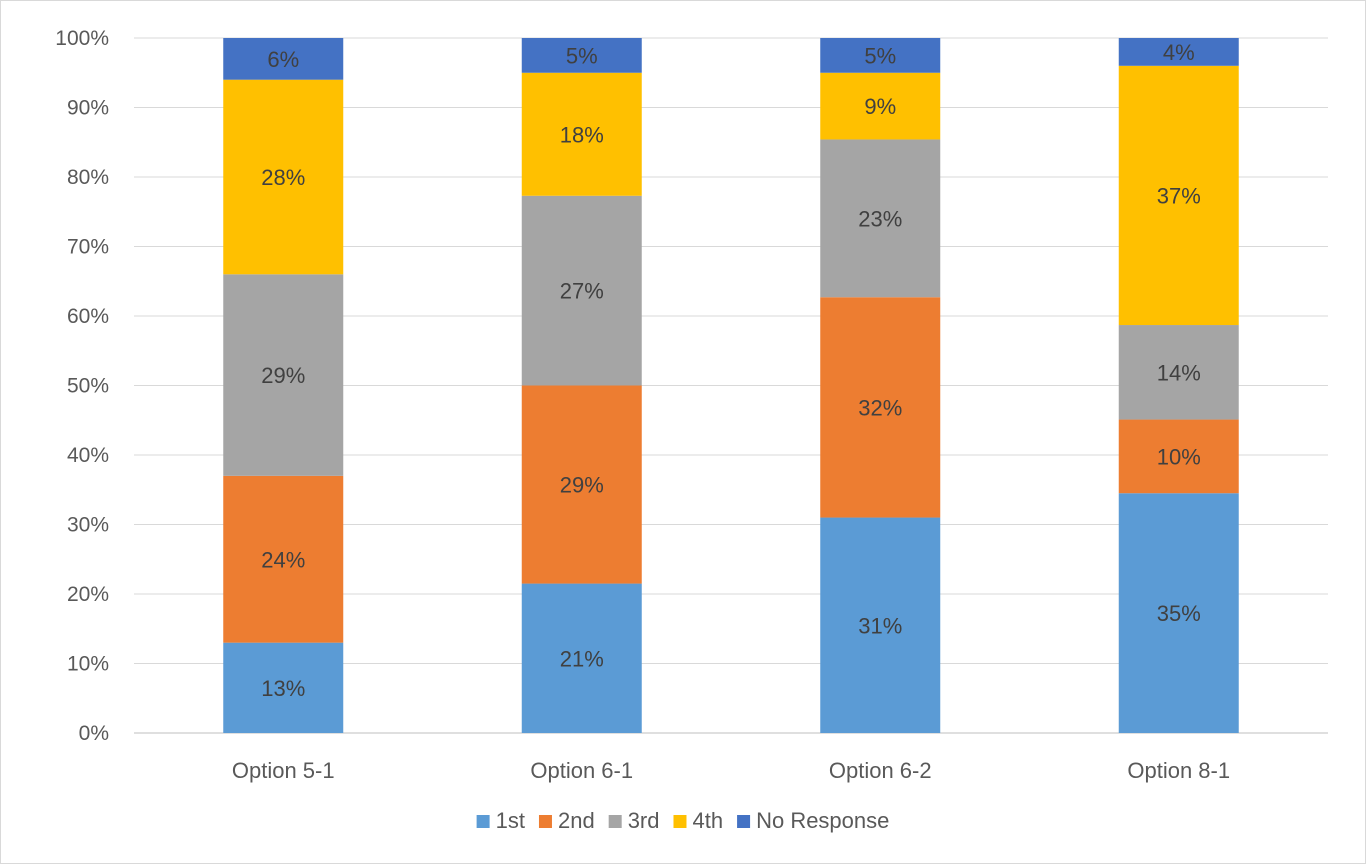 Image resolution: width=1366 pixels, height=868 pixels. I want to click on legend-label: No Response, so click(822, 820).